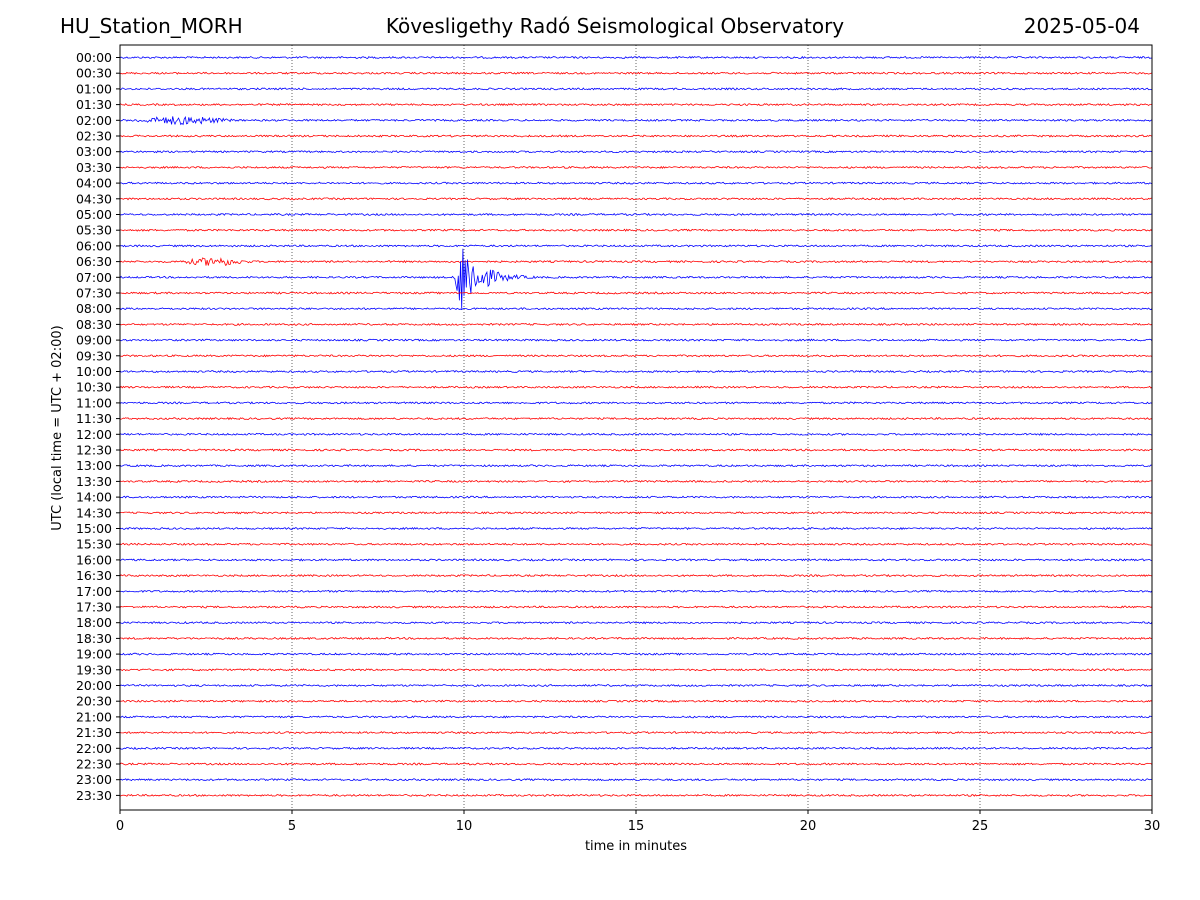 This screenshot has width=1200, height=900. What do you see at coordinates (94, 591) in the screenshot?
I see `y-tick-label: 17:00` at bounding box center [94, 591].